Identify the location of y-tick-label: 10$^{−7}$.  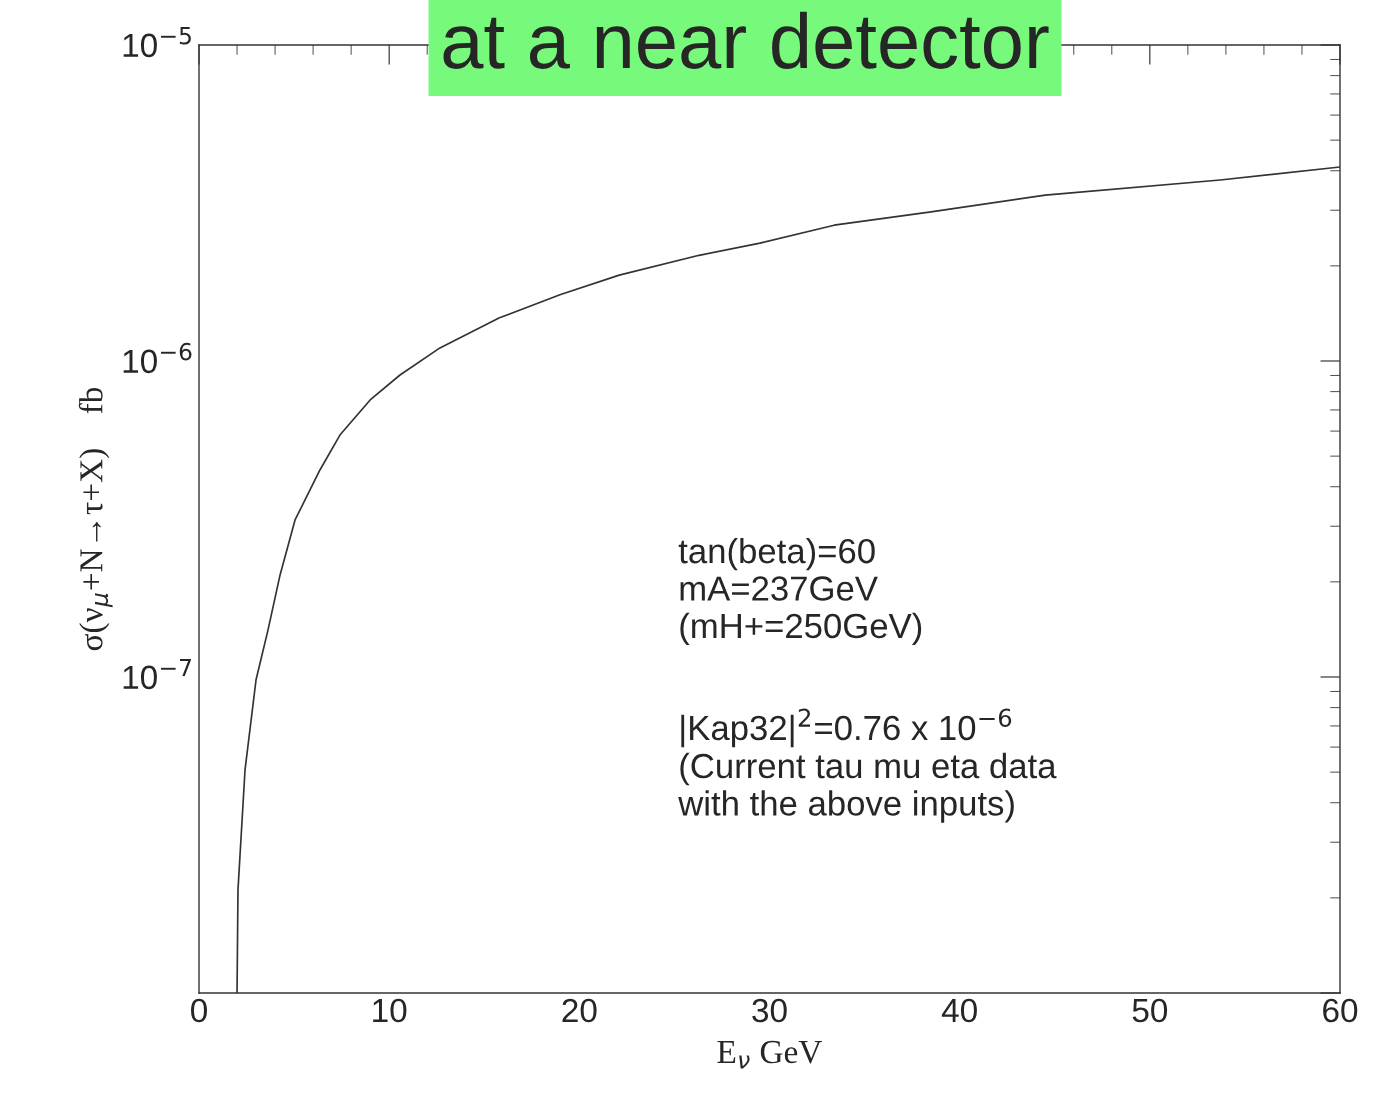
(157, 674).